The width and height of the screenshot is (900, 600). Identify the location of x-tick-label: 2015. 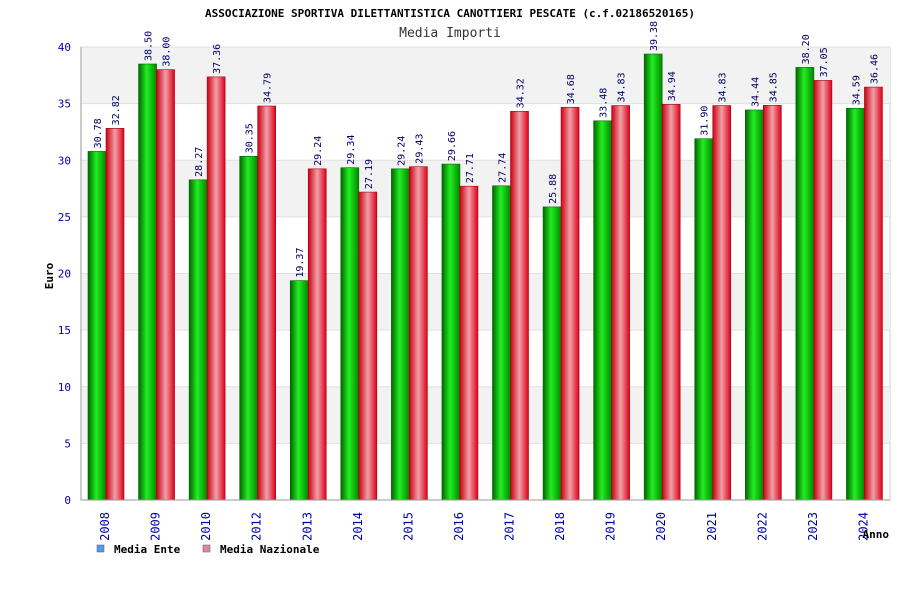
(408, 526).